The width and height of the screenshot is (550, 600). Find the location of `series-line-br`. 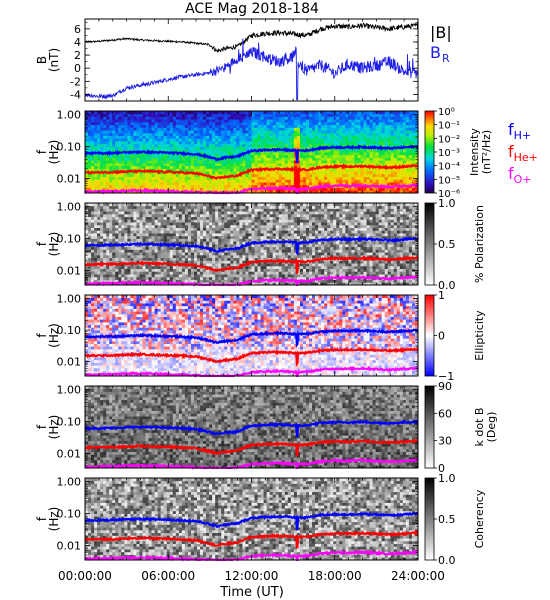

series-line-br is located at coordinates (251, 69).